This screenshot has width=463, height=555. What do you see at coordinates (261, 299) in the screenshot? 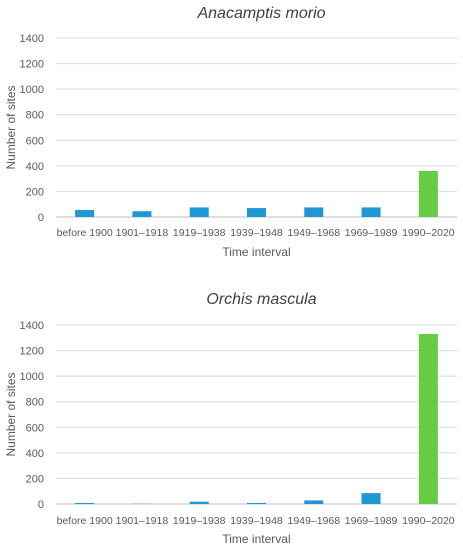
I see `chart-title: Orchis mascula` at bounding box center [261, 299].